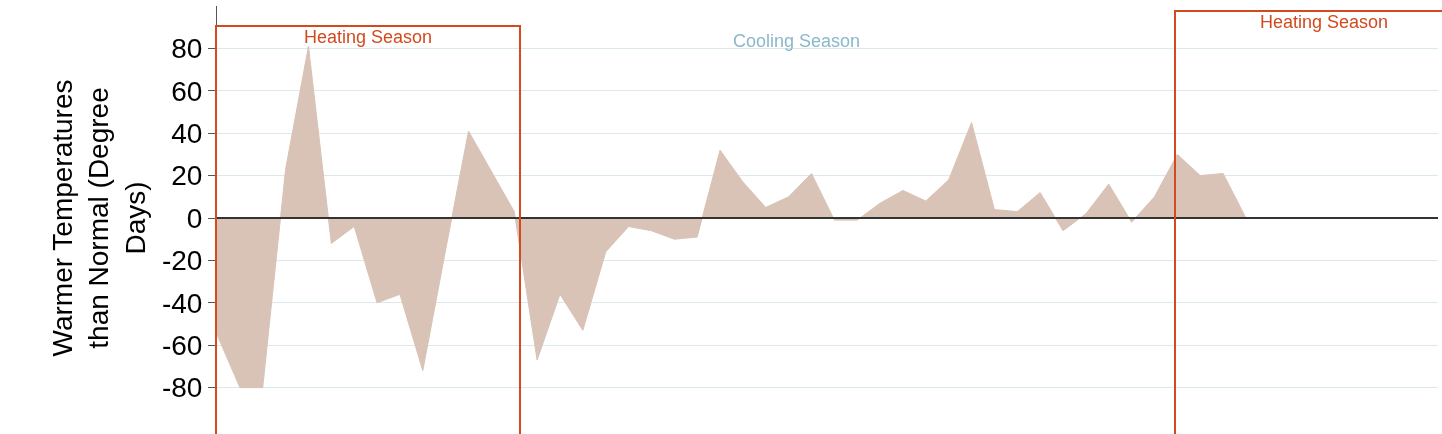 The image size is (1442, 434). What do you see at coordinates (182, 345) in the screenshot?
I see `y-tick-label: -60` at bounding box center [182, 345].